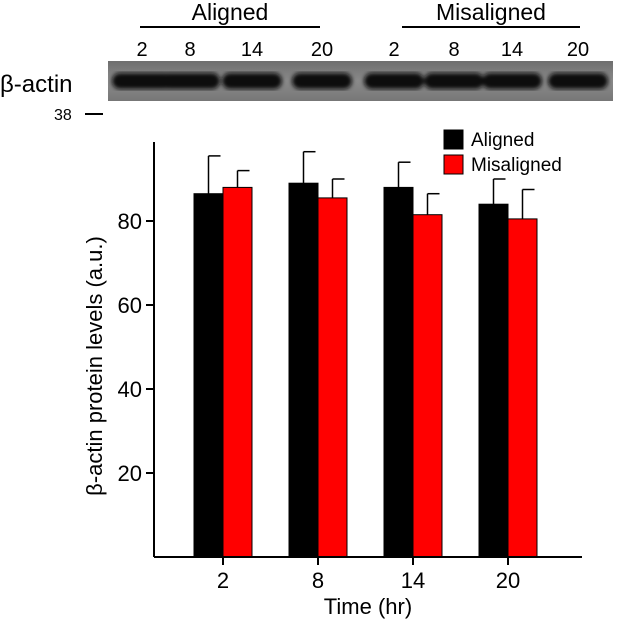 This screenshot has width=617, height=620. Describe the element at coordinates (371, 184) in the screenshot. I see `error-bars` at that location.